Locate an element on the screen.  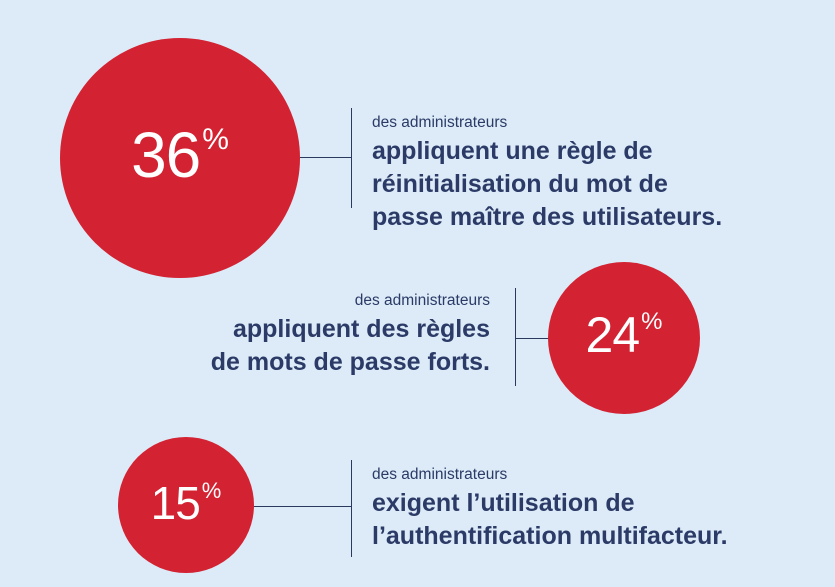
caption-line-3-2: l’authentification multifacteur. is located at coordinates (550, 536).